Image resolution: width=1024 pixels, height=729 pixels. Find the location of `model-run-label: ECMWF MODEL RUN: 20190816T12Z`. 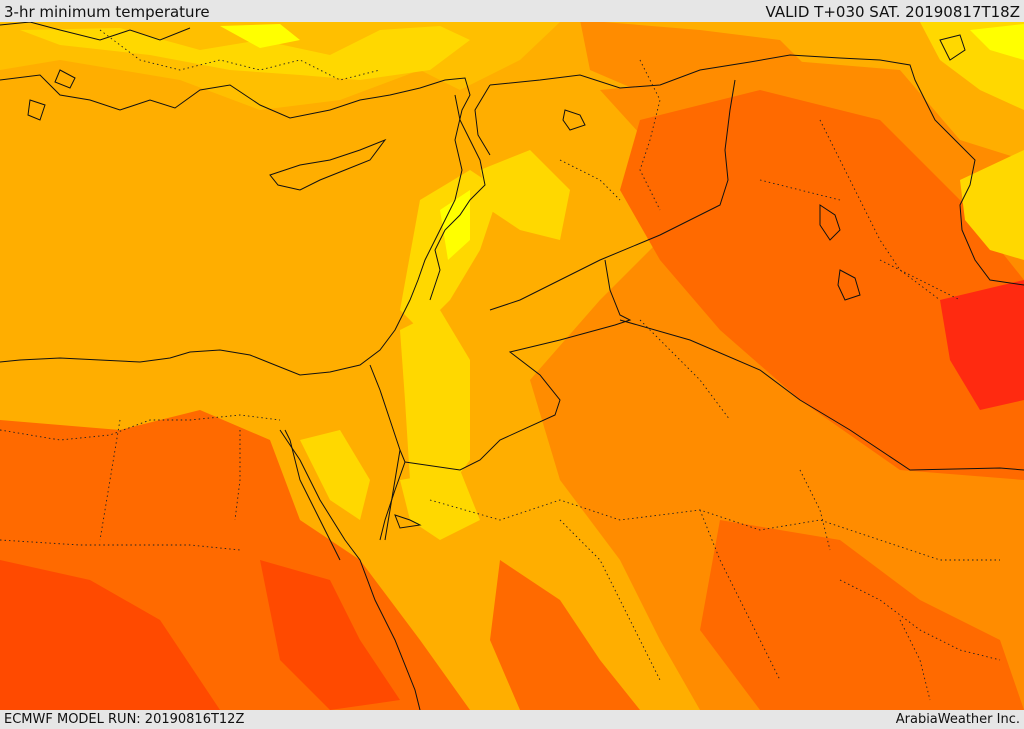

model-run-label: ECMWF MODEL RUN: 20190816T12Z is located at coordinates (124, 719).